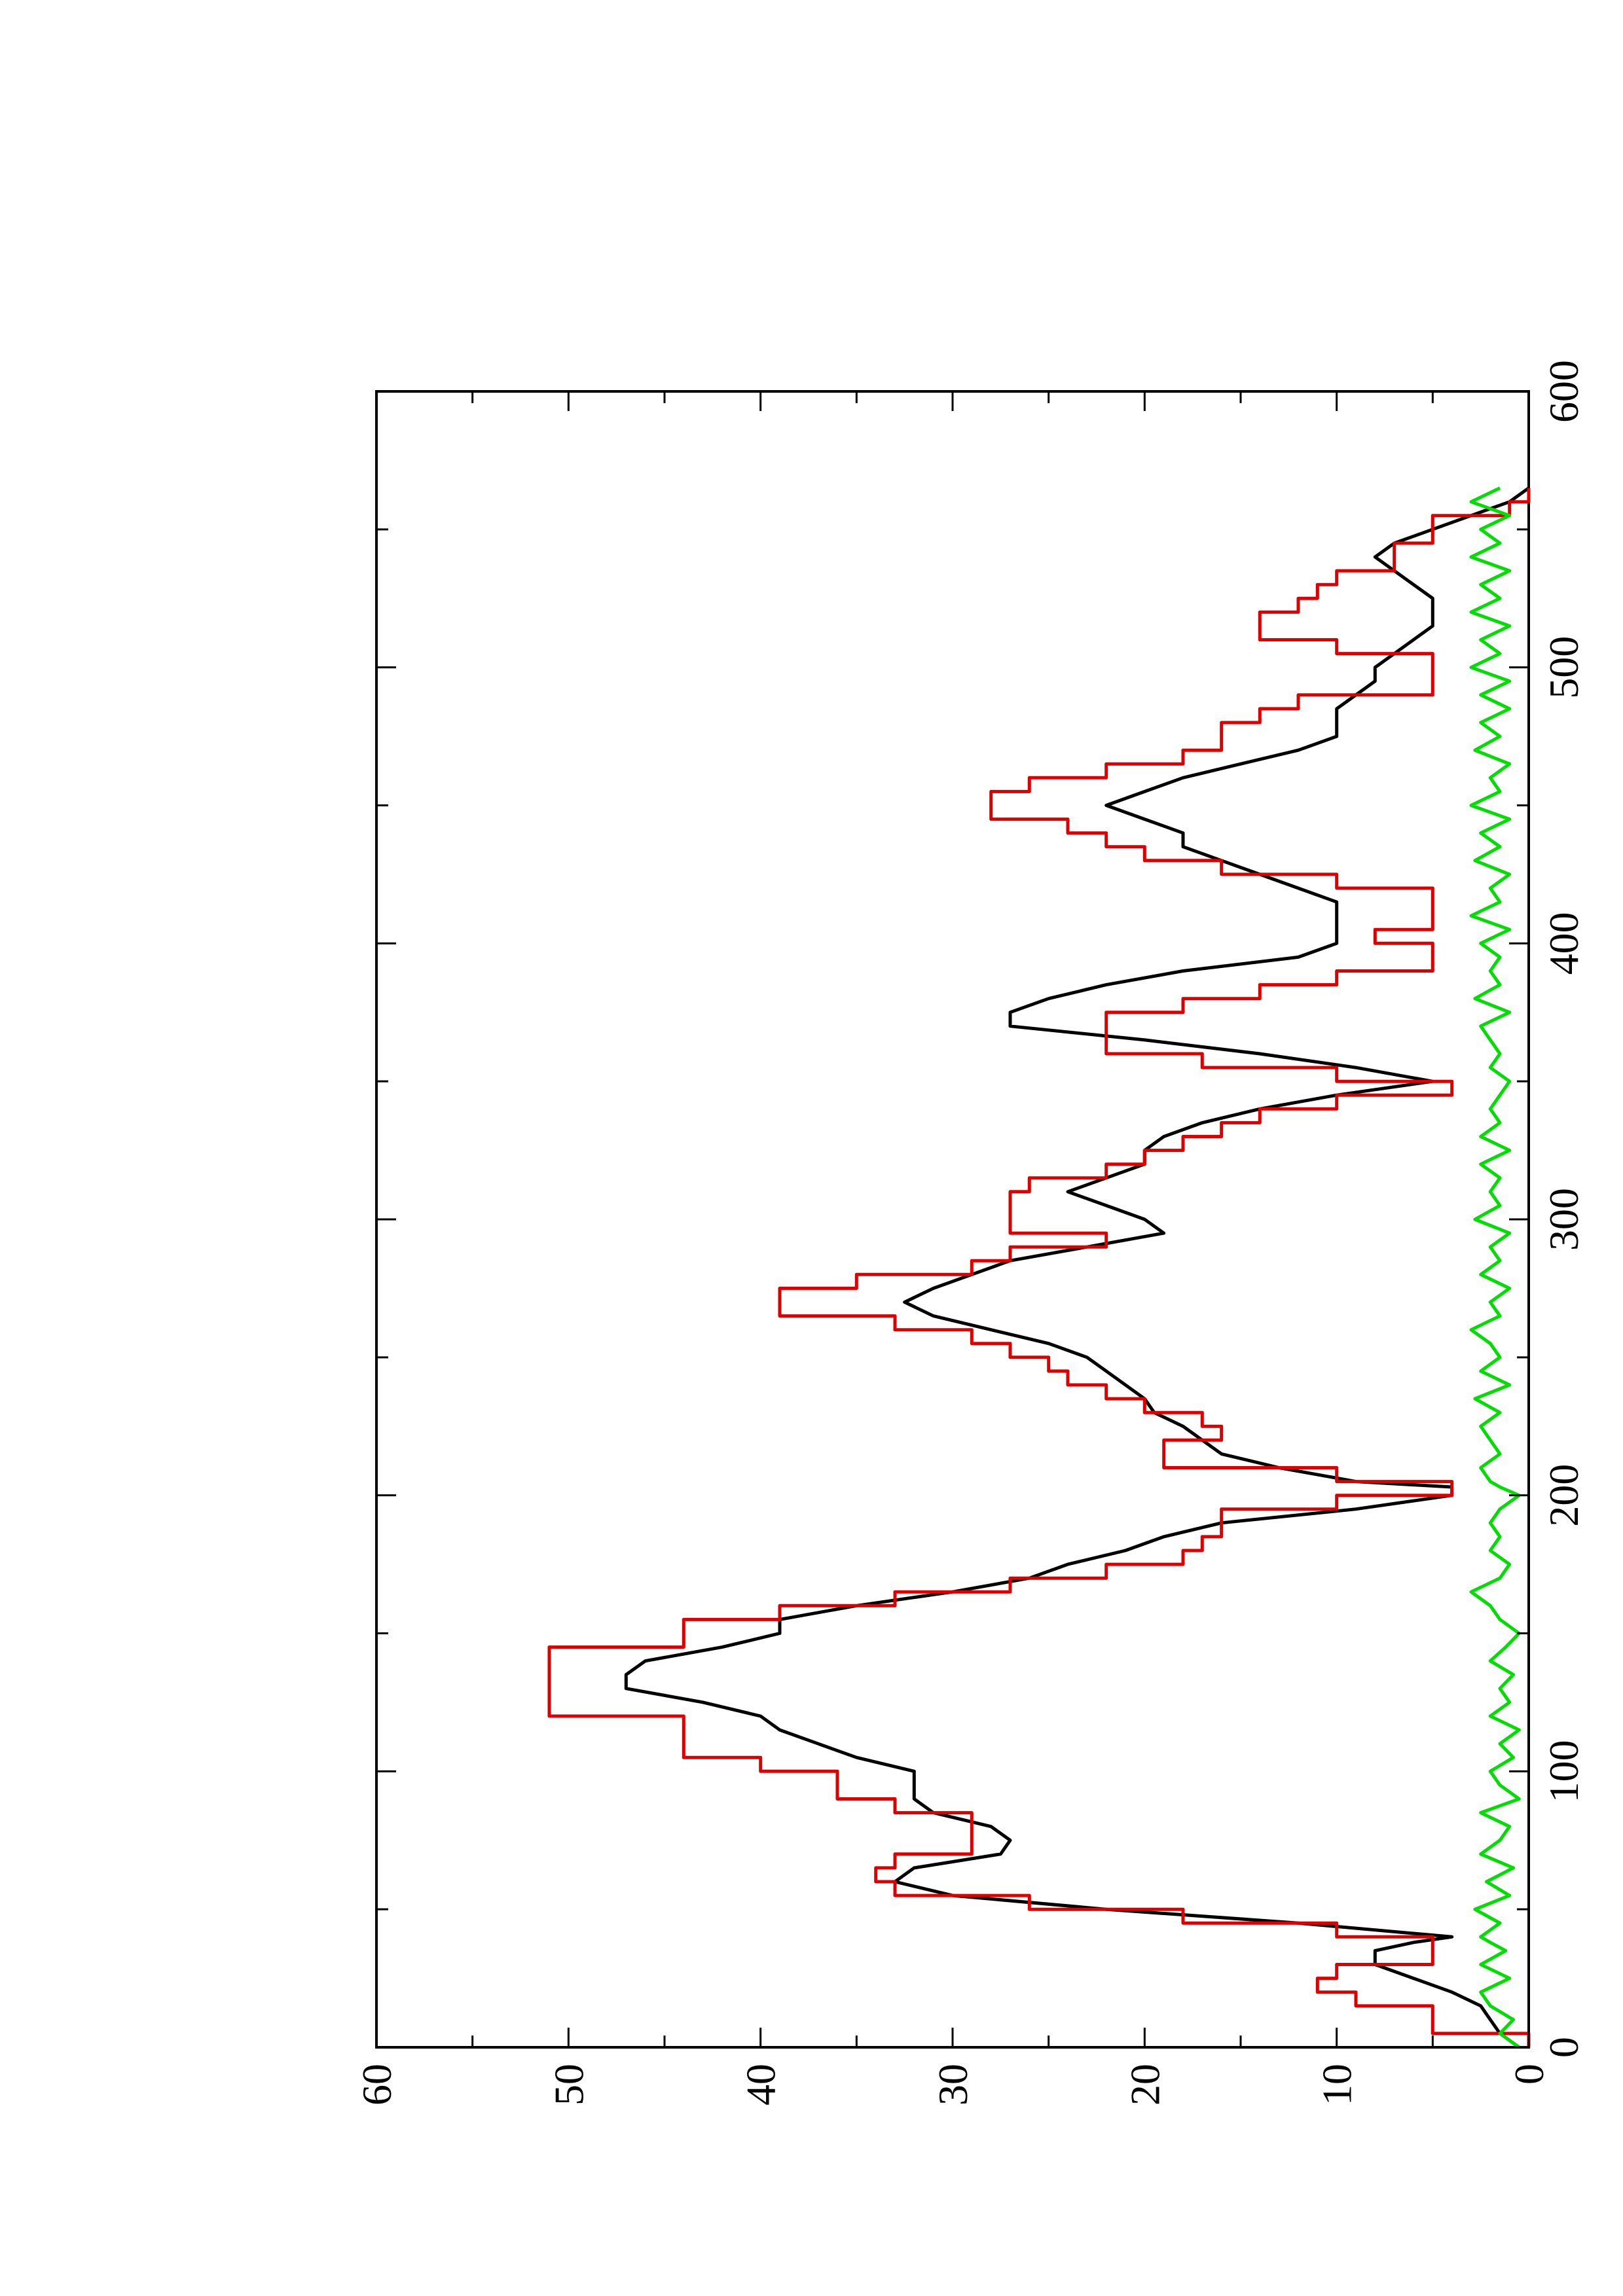  Describe the element at coordinates (1564, 2047) in the screenshot. I see `x-tick-label: 0` at that location.